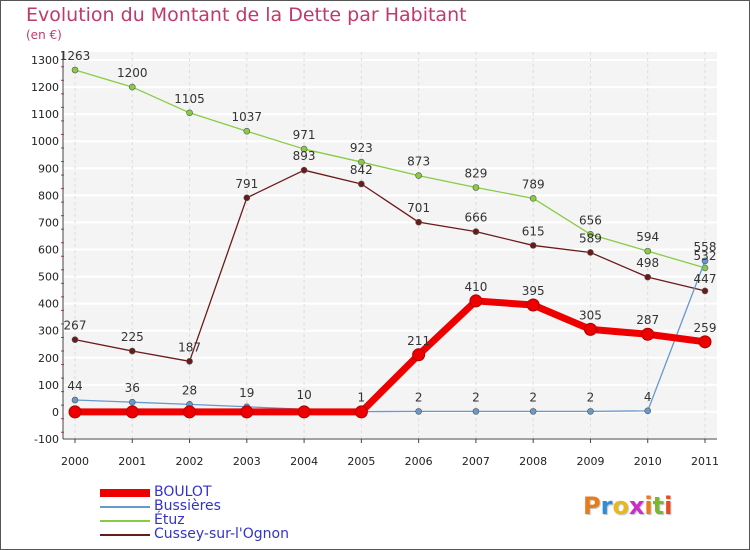 The height and width of the screenshot is (550, 750). Describe the element at coordinates (132, 461) in the screenshot. I see `x-tick-label: 2001` at that location.